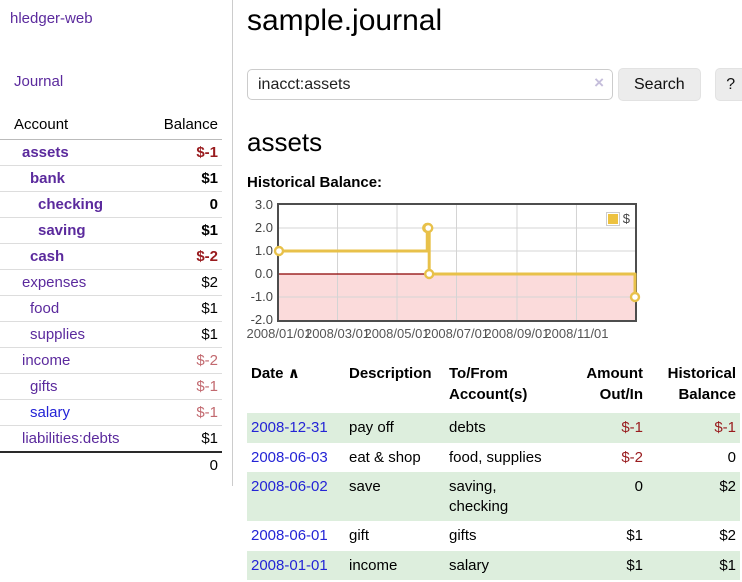 This screenshot has width=742, height=582. What do you see at coordinates (111, 256) in the screenshot?
I see `account-row: cash $-2` at bounding box center [111, 256].